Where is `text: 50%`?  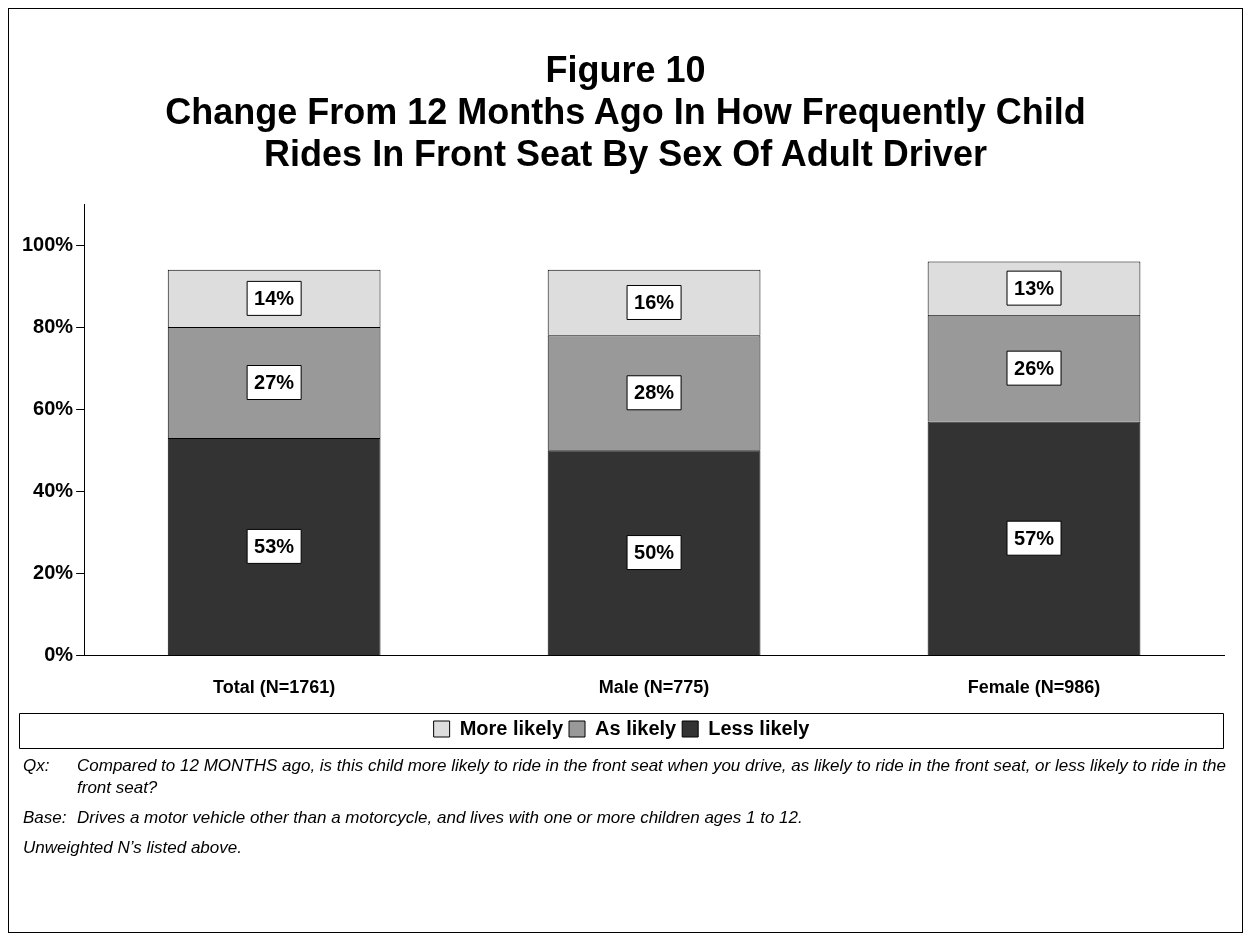 text: 50% is located at coordinates (654, 552).